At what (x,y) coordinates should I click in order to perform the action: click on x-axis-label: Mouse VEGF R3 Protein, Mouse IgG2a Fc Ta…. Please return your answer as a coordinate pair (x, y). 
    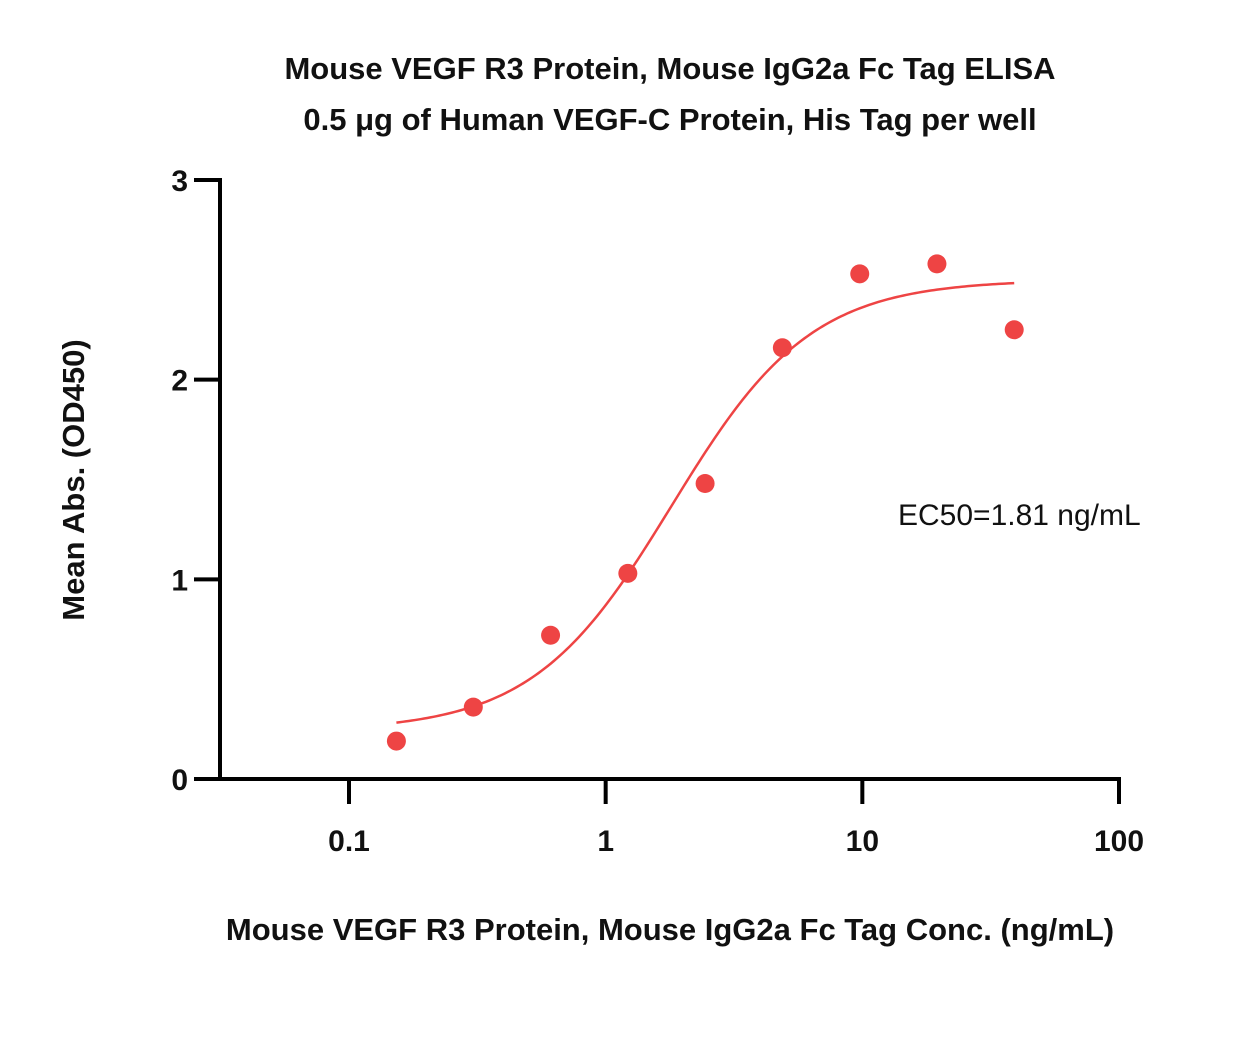
    Looking at the image, I should click on (670, 929).